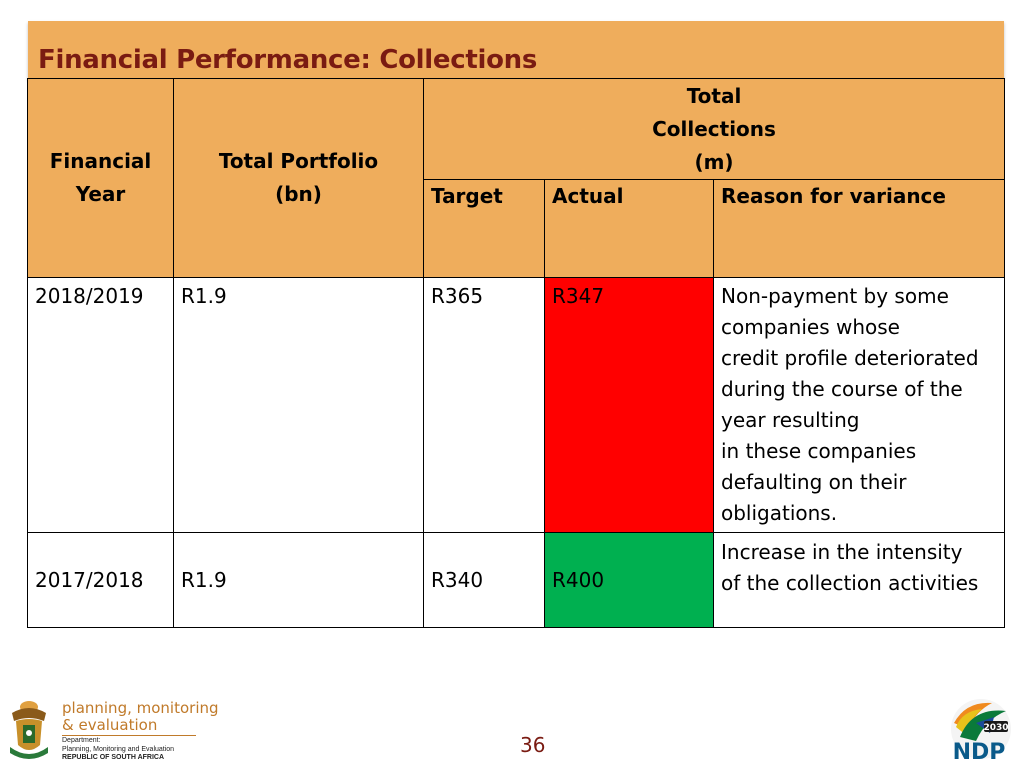  What do you see at coordinates (859, 228) in the screenshot?
I see `header-reason: Reason for variance` at bounding box center [859, 228].